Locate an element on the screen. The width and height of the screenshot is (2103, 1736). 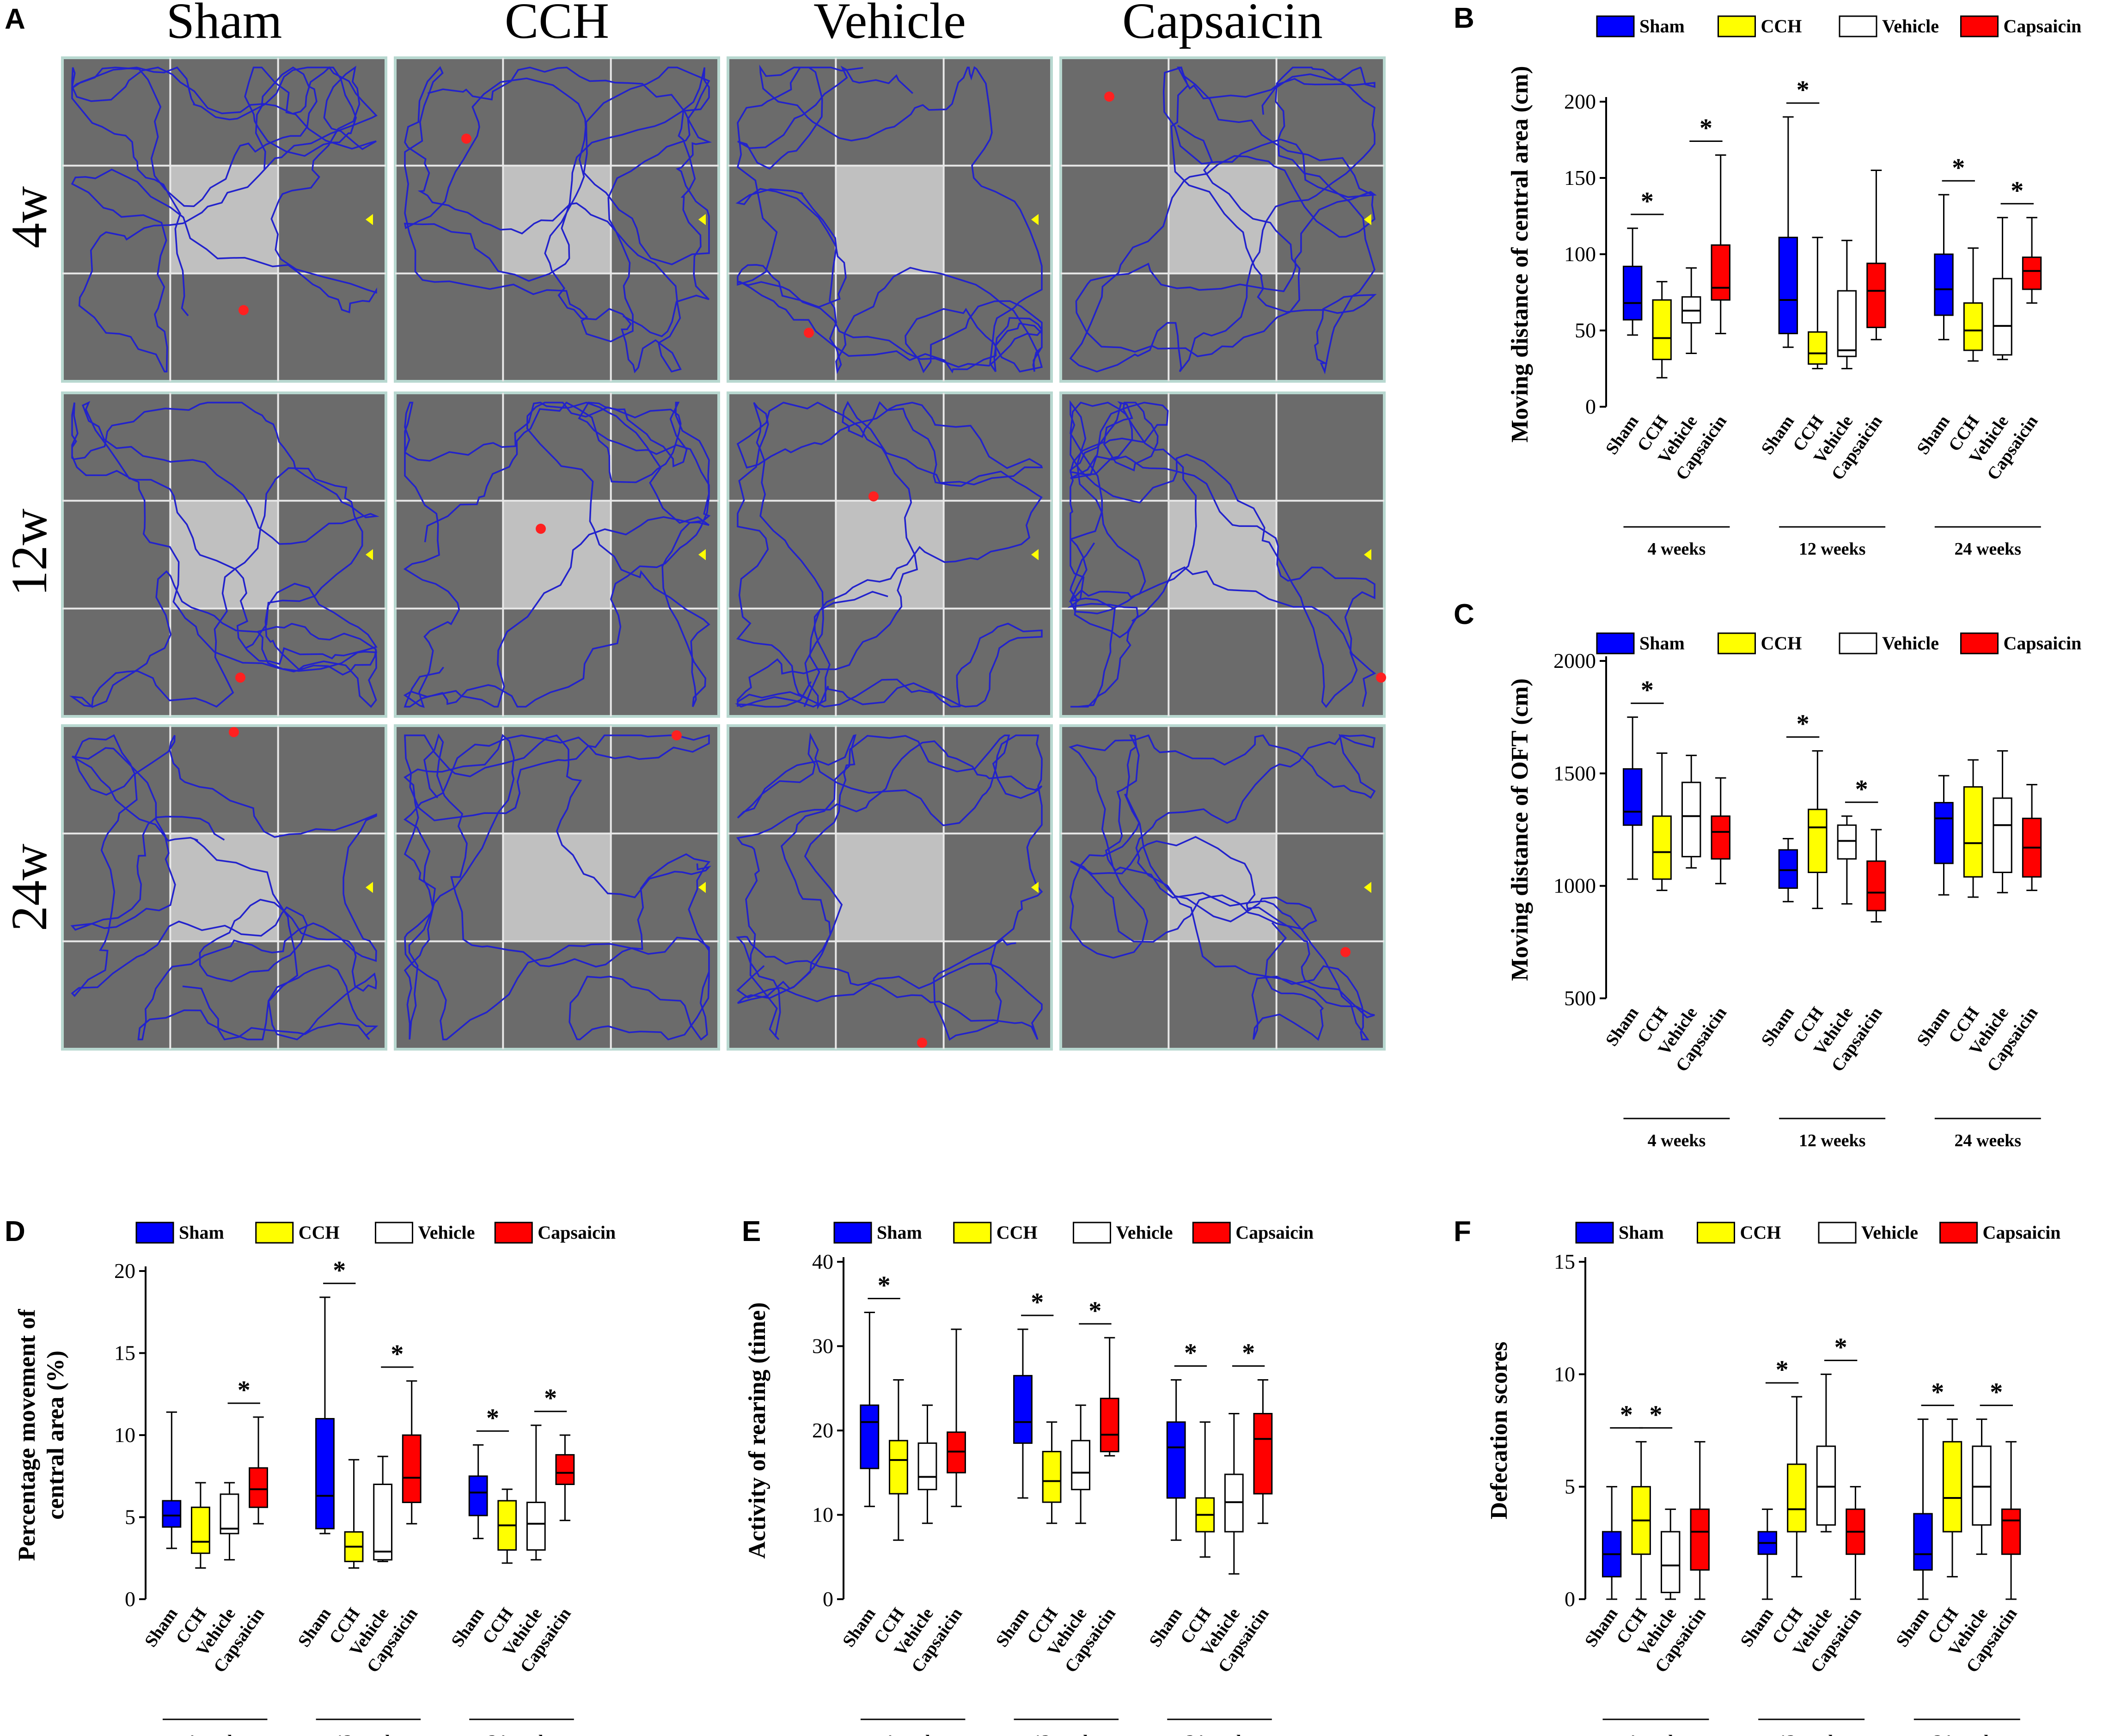
y-axis-label: Moving distance of OFT (cm) is located at coordinates (1520, 830).